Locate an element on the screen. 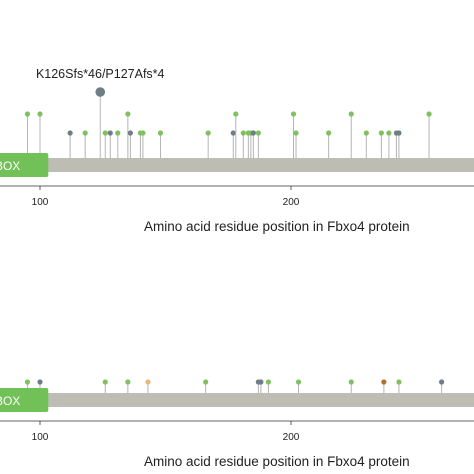  panel-1-fbox-domain is located at coordinates (24, 165).